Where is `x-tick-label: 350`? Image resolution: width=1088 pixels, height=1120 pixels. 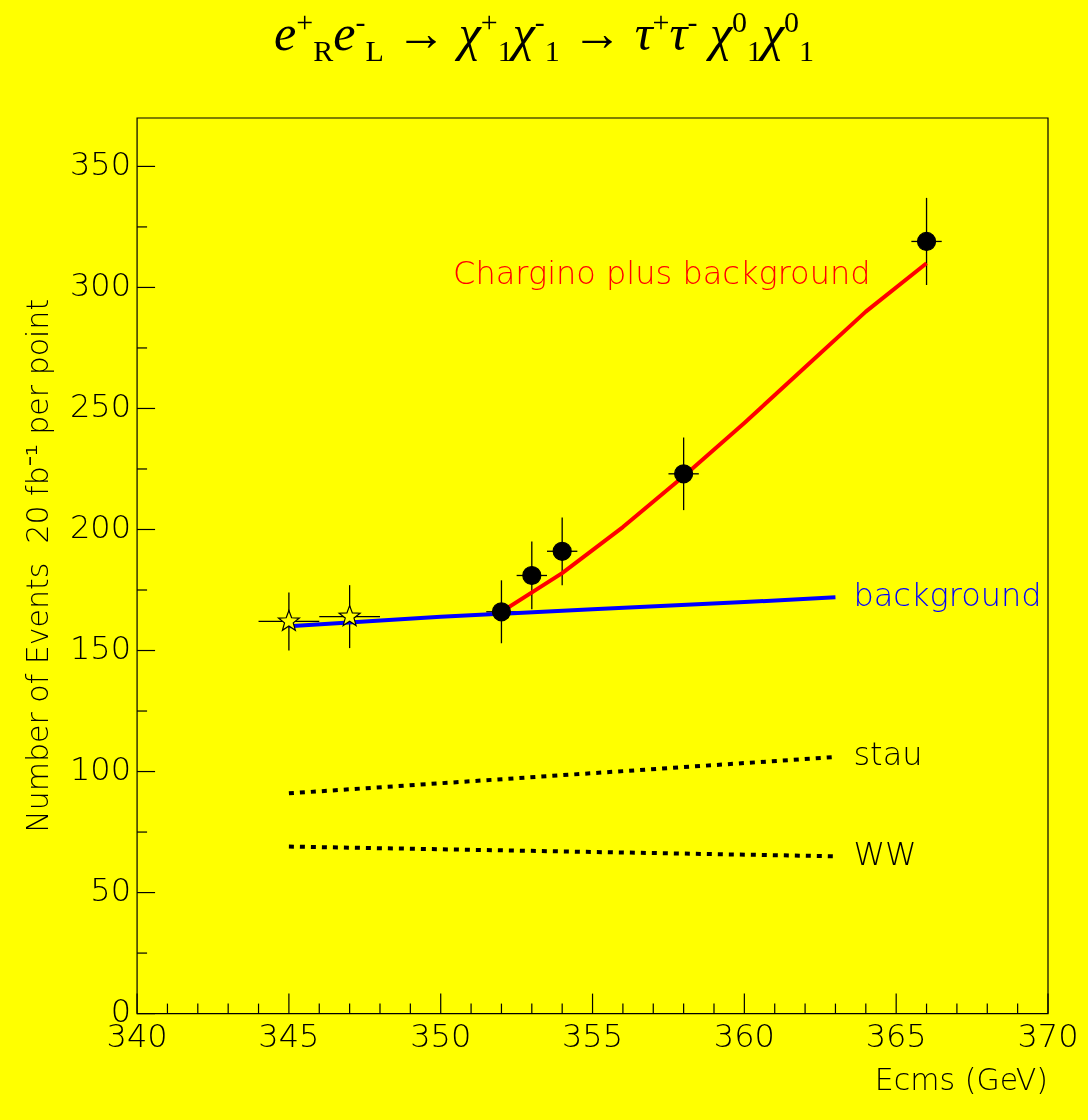
x-tick-label: 350 is located at coordinates (441, 1036).